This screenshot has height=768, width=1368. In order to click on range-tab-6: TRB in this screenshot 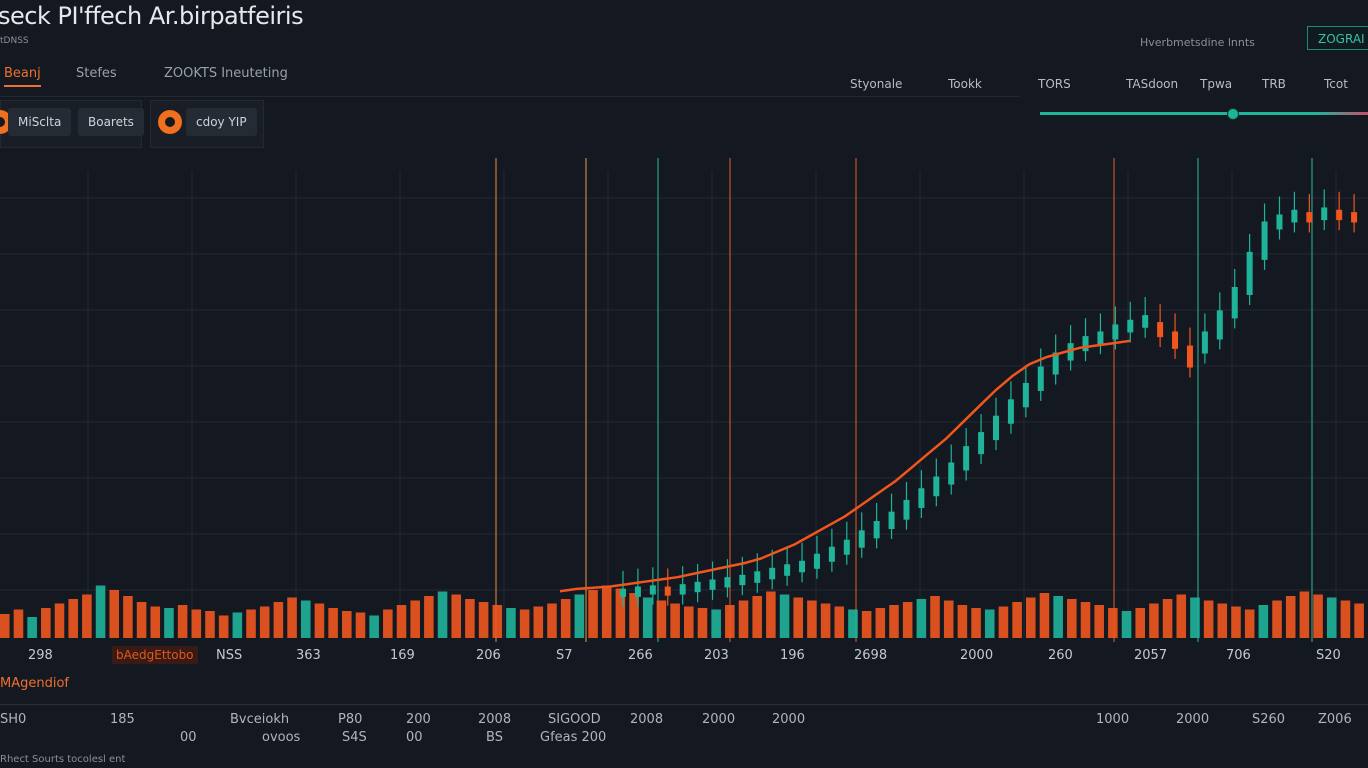, I will do `click(1274, 84)`.